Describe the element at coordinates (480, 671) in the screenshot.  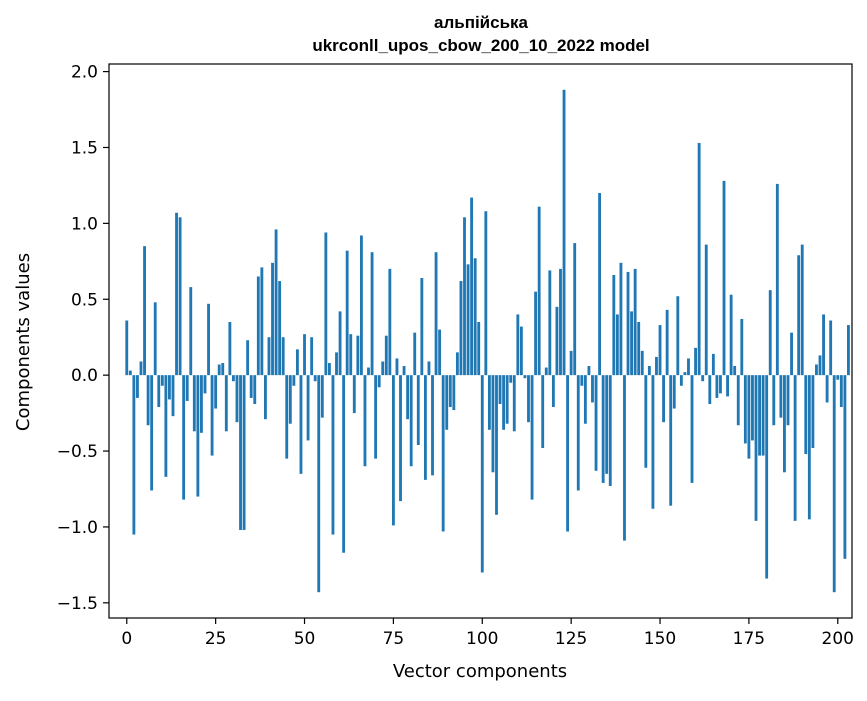
I see `x-axis-label: Vector components` at that location.